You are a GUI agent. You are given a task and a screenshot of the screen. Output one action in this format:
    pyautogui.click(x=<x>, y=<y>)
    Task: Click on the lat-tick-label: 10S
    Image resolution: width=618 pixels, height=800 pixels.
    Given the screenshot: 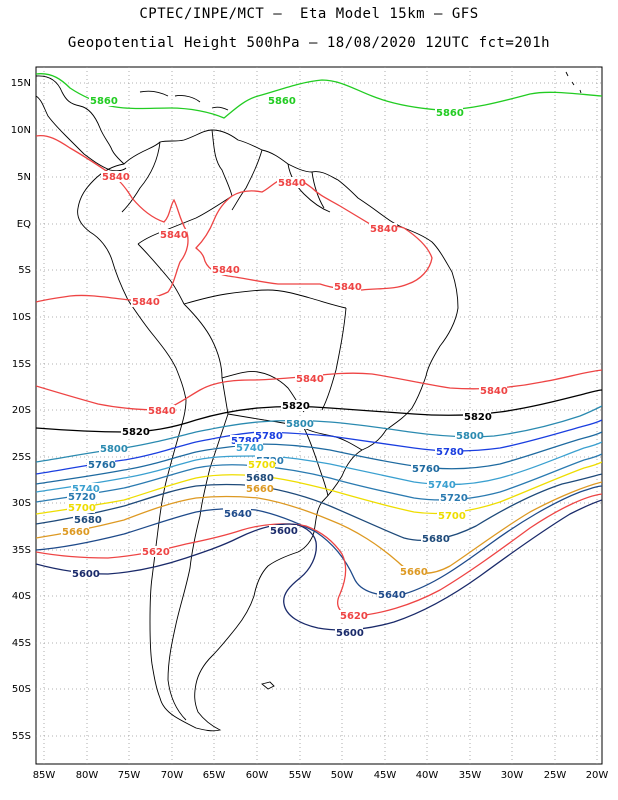 What is the action you would take?
    pyautogui.click(x=21, y=317)
    